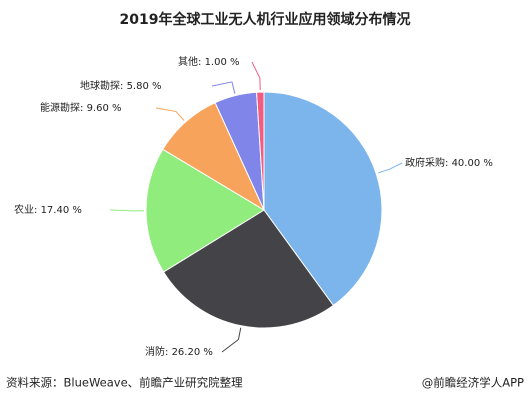  I want to click on category-label: 地球勘探, so click(100, 85).